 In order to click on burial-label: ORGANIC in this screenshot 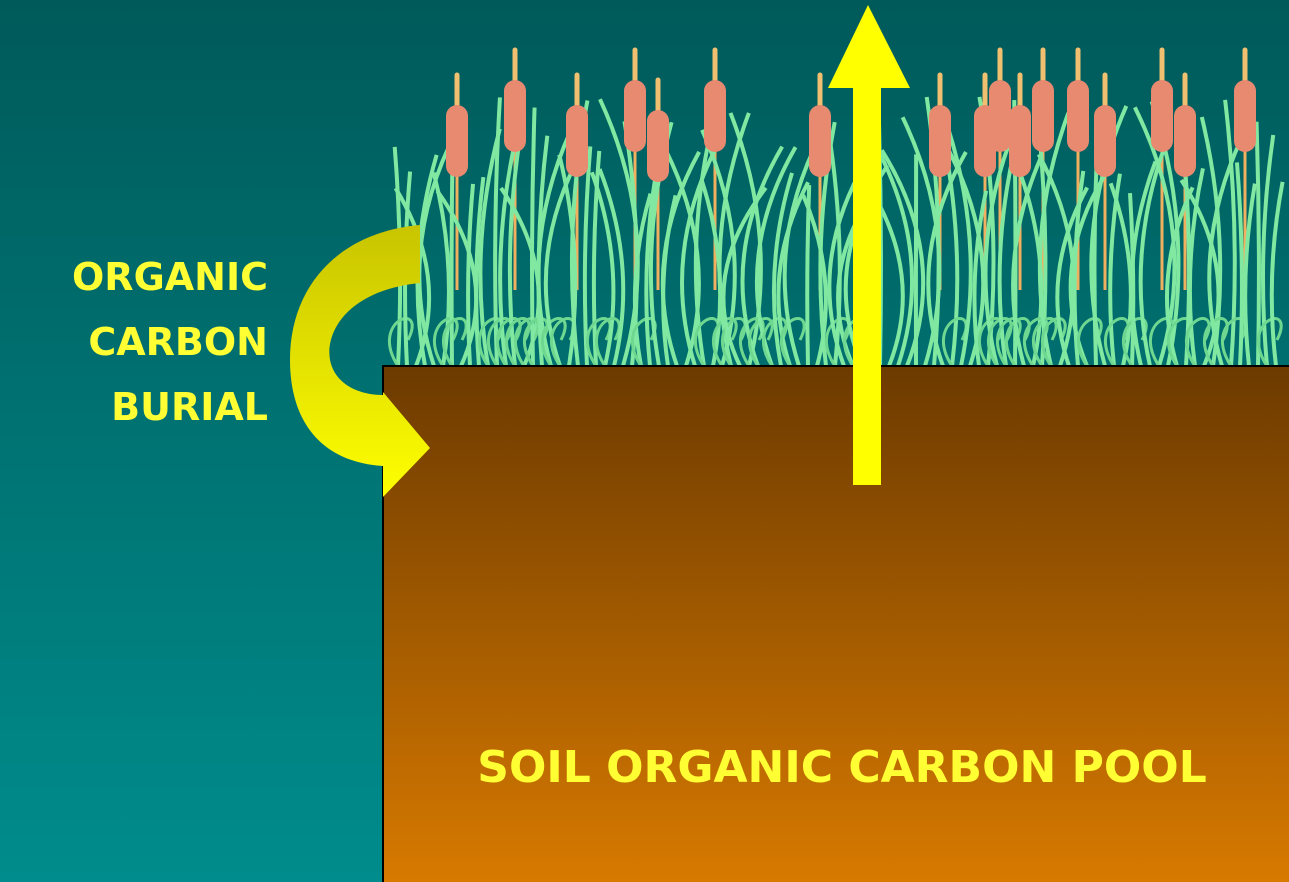, I will do `click(170, 277)`.